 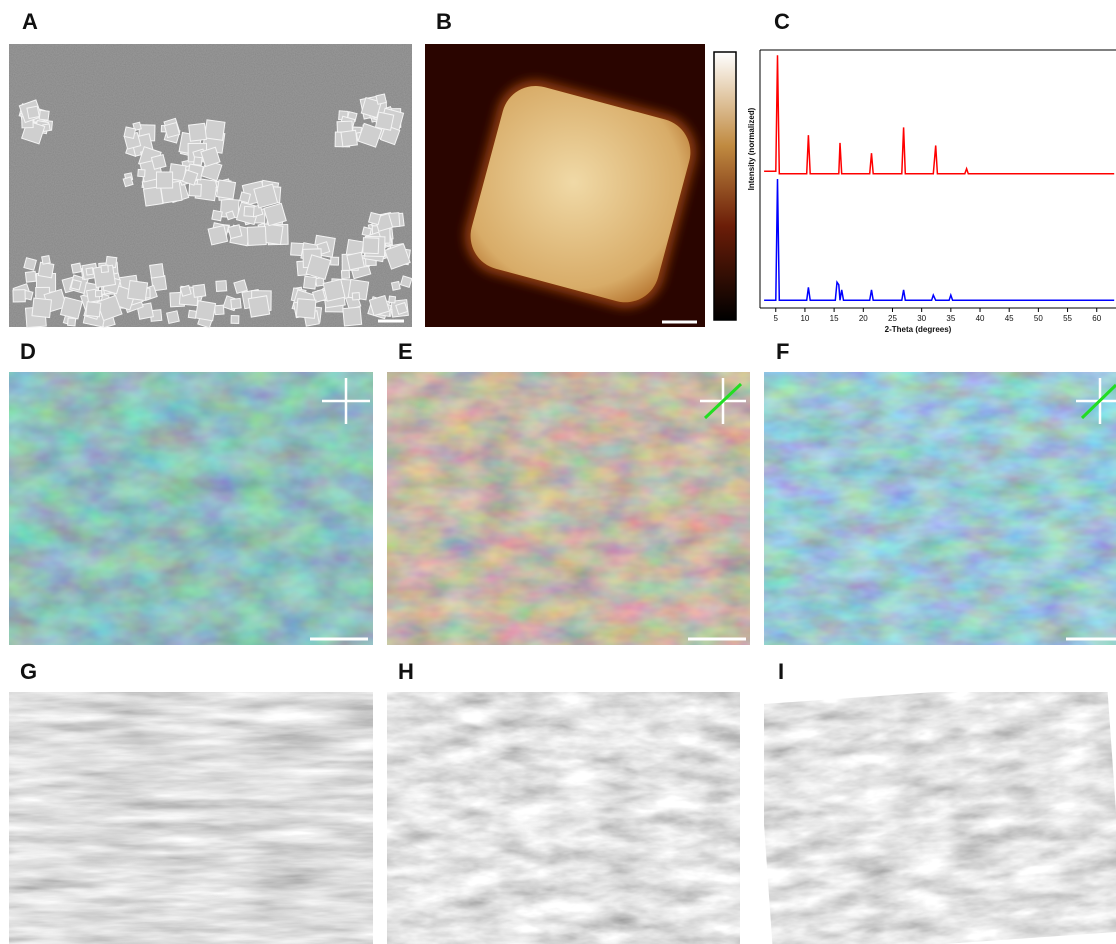 I want to click on panel-label: H, so click(x=406, y=671).